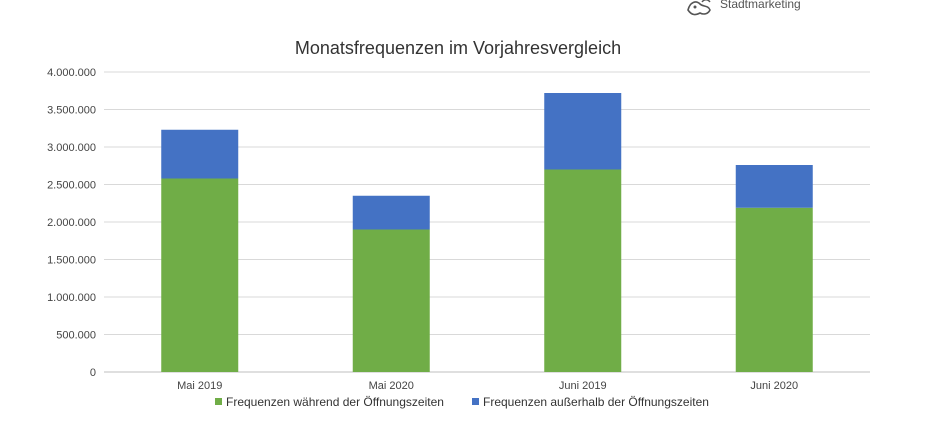 This screenshot has width=945, height=421. Describe the element at coordinates (71, 73) in the screenshot. I see `y-tick-label: 4.000.000` at that location.